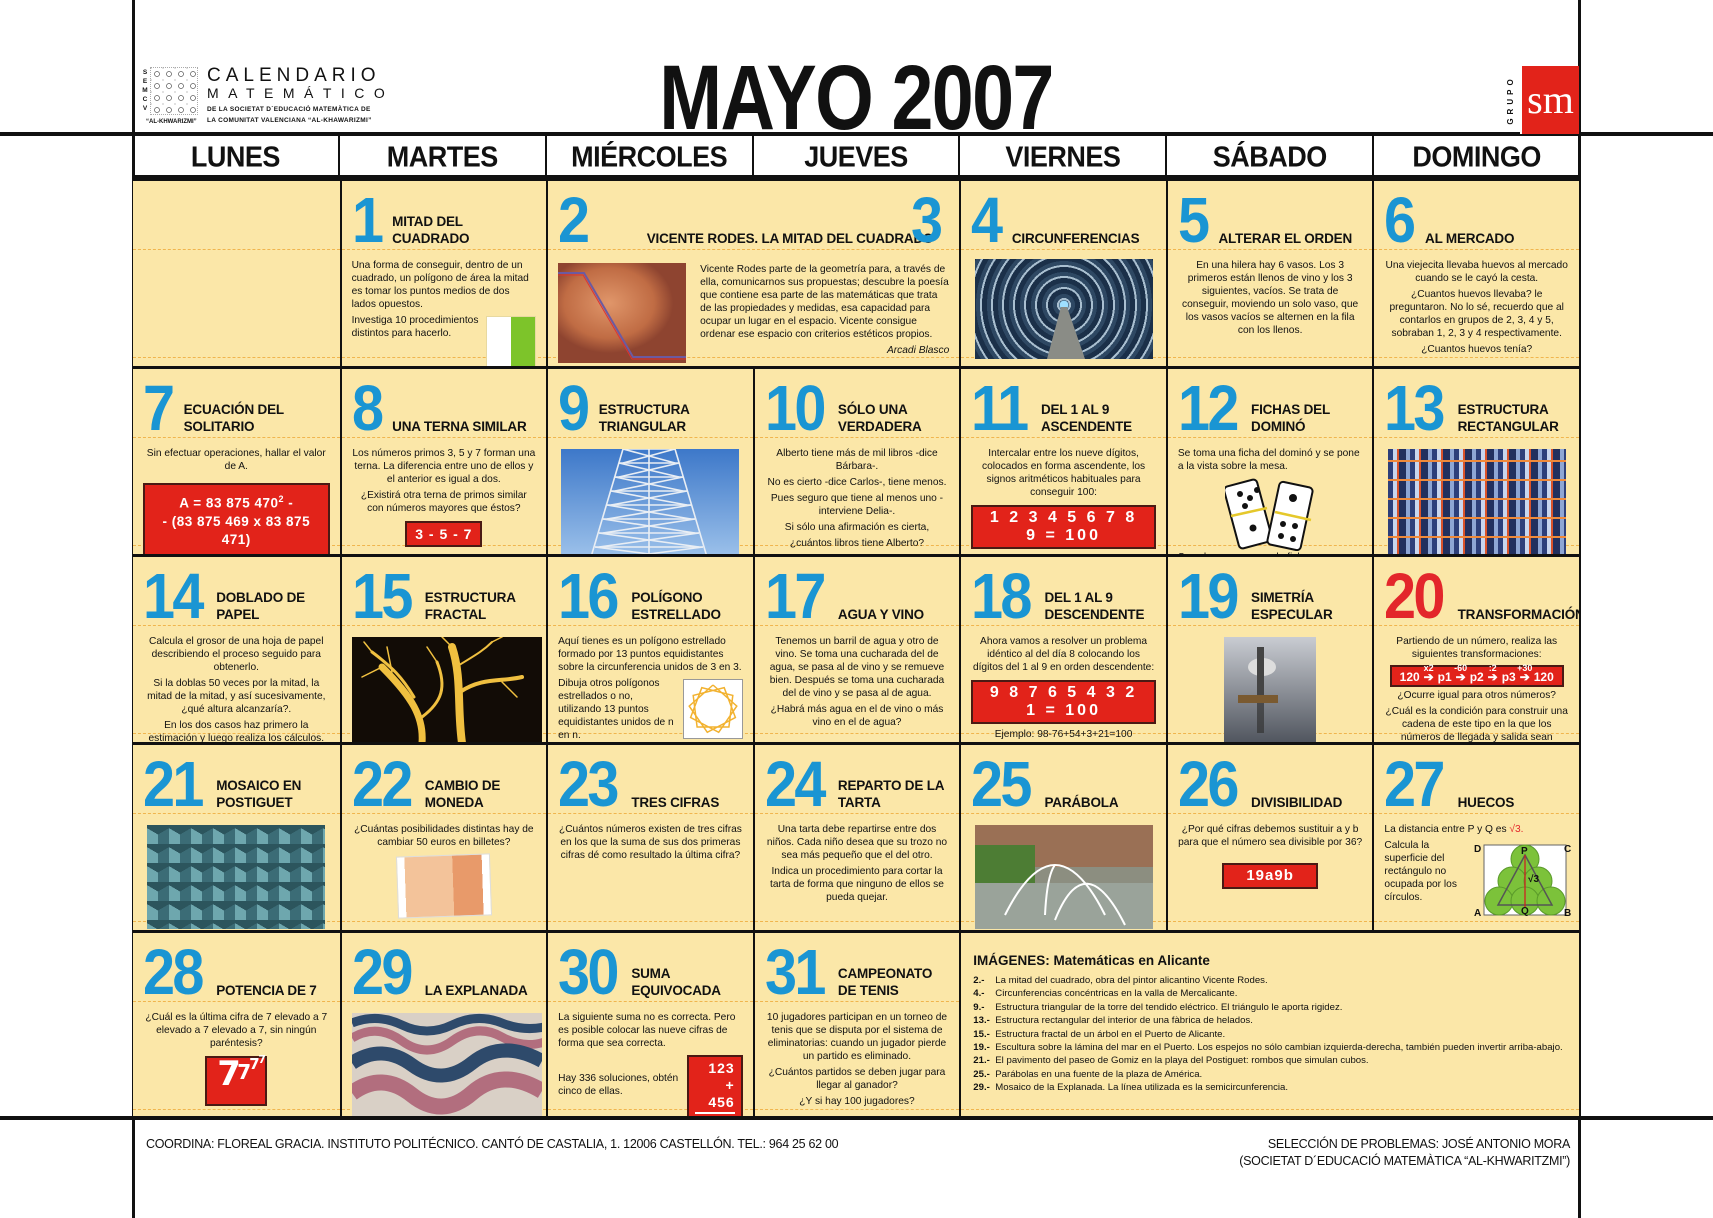 This screenshot has height=1218, width=1713. Describe the element at coordinates (649, 460) in the screenshot. I see `day-cell-9: 9 ESTRUCTURA TRIANGULAR` at that location.